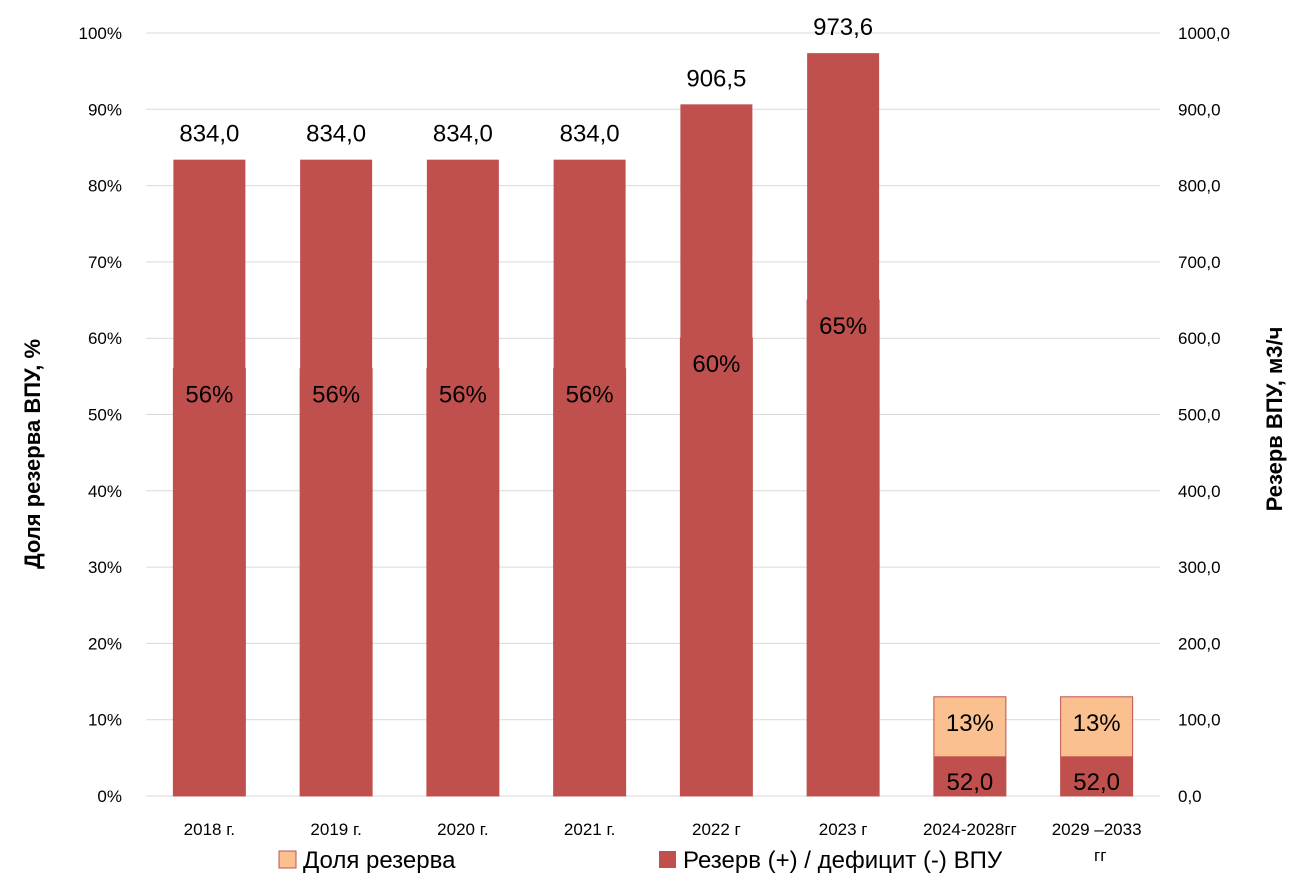 The height and width of the screenshot is (883, 1293). Describe the element at coordinates (32, 454) in the screenshot. I see `left-axis-title: Доля резерва ВПУ, %` at that location.